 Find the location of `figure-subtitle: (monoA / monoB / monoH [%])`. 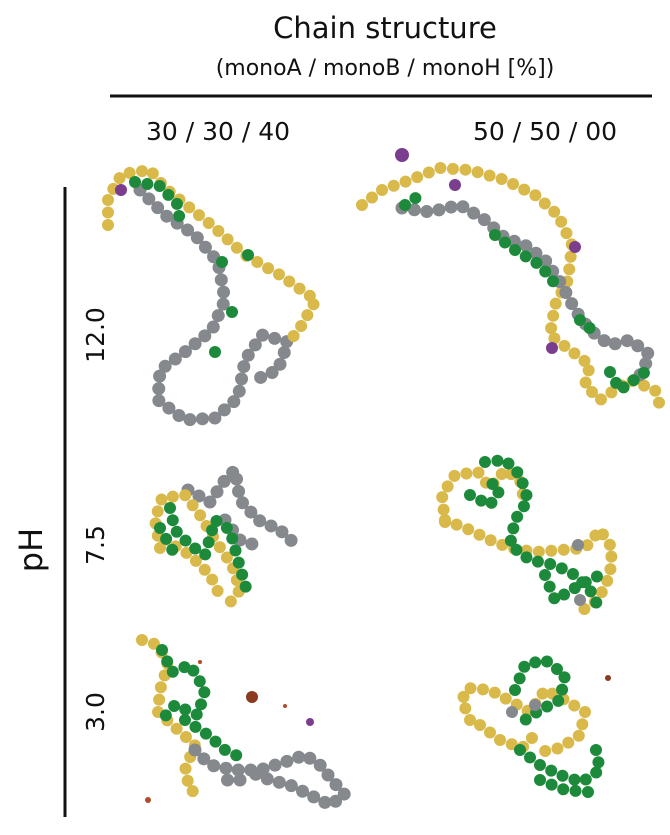

figure-subtitle: (monoA / monoB / monoH [%]) is located at coordinates (385, 68).